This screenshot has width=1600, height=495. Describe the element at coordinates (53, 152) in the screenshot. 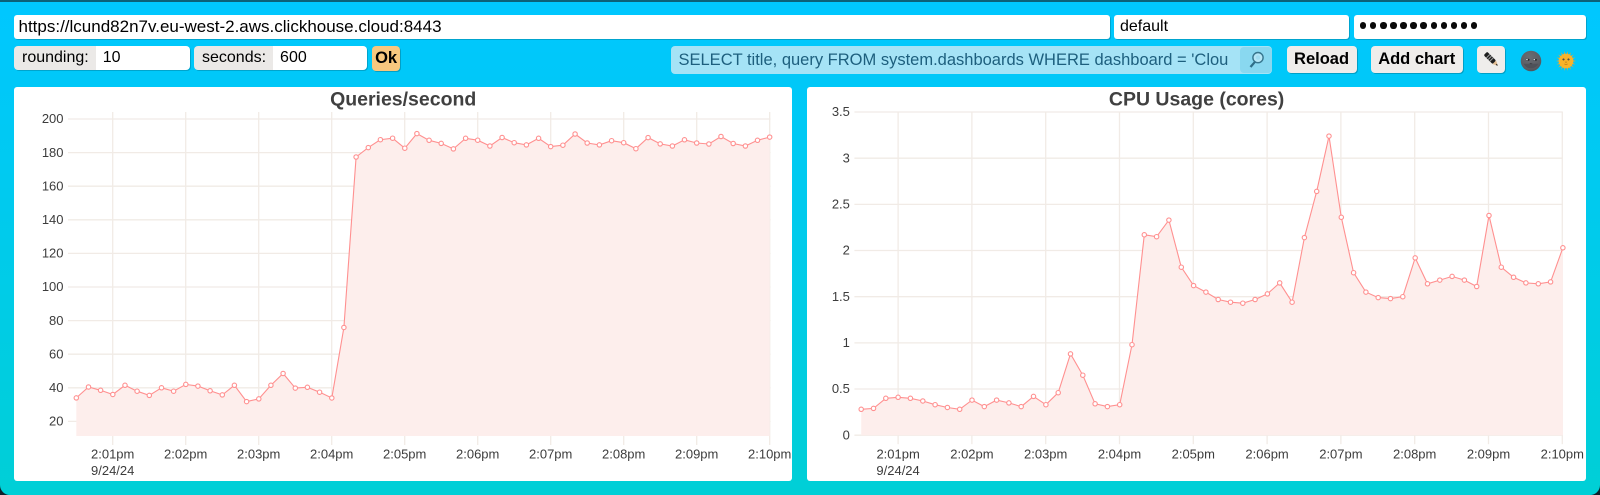

I see `svg-text: 180` at that location.